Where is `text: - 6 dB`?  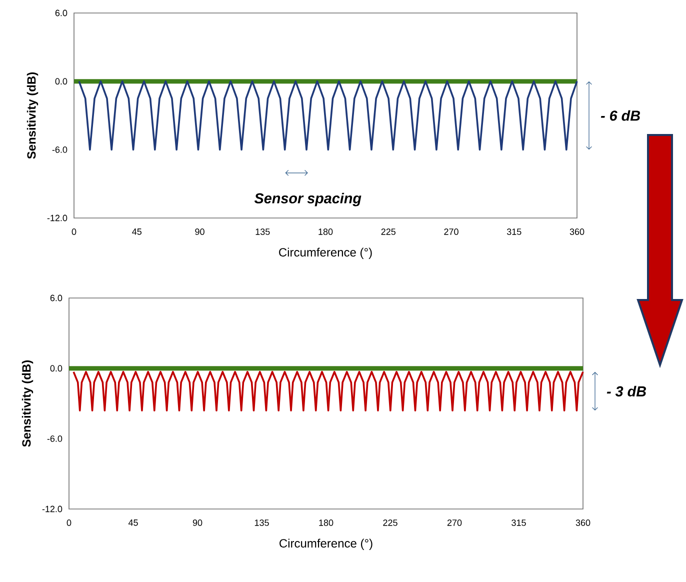
text: - 6 dB is located at coordinates (620, 115).